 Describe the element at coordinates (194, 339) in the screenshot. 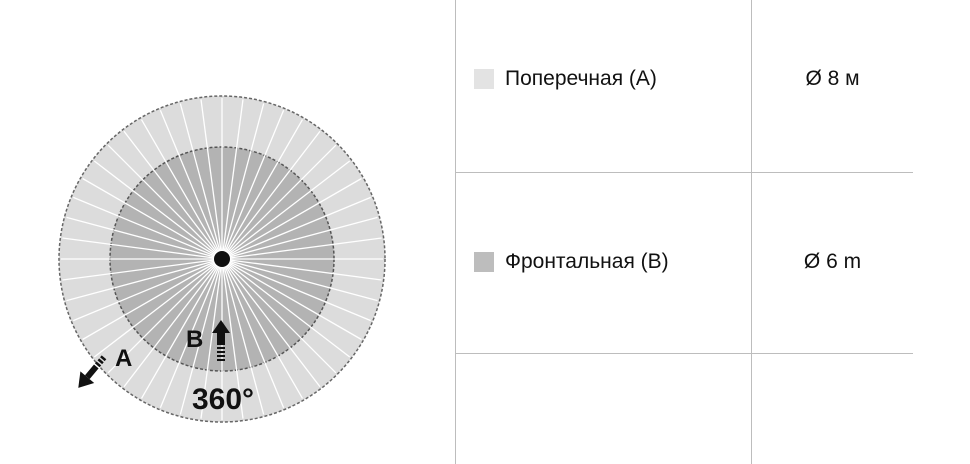

I see `label-b: B` at that location.